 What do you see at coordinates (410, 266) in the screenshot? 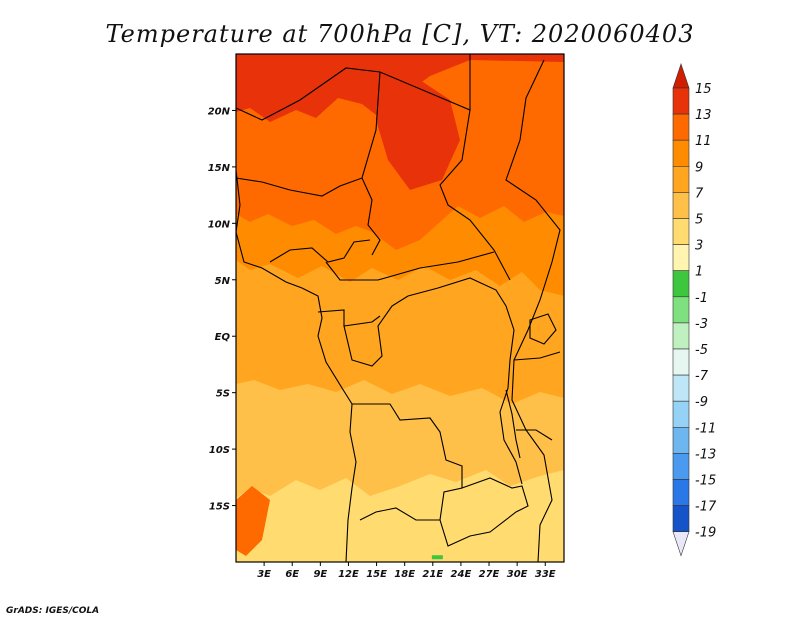
I see `border-car` at bounding box center [410, 266].